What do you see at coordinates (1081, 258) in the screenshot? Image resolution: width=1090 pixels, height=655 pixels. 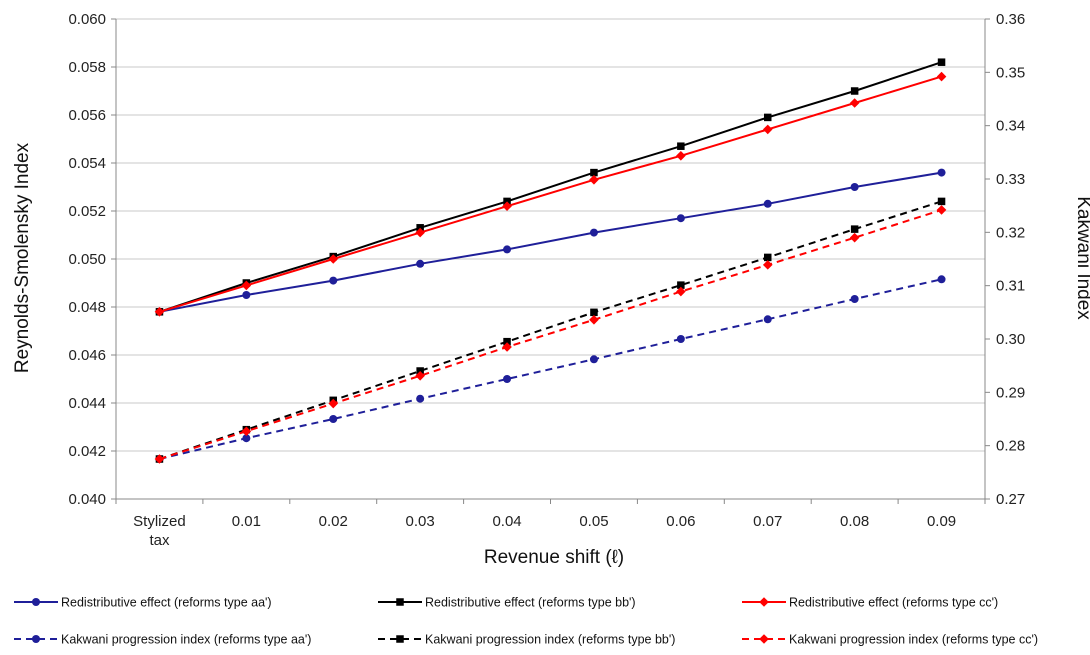 I see `right-axis-title: Kakwani Index` at bounding box center [1081, 258].